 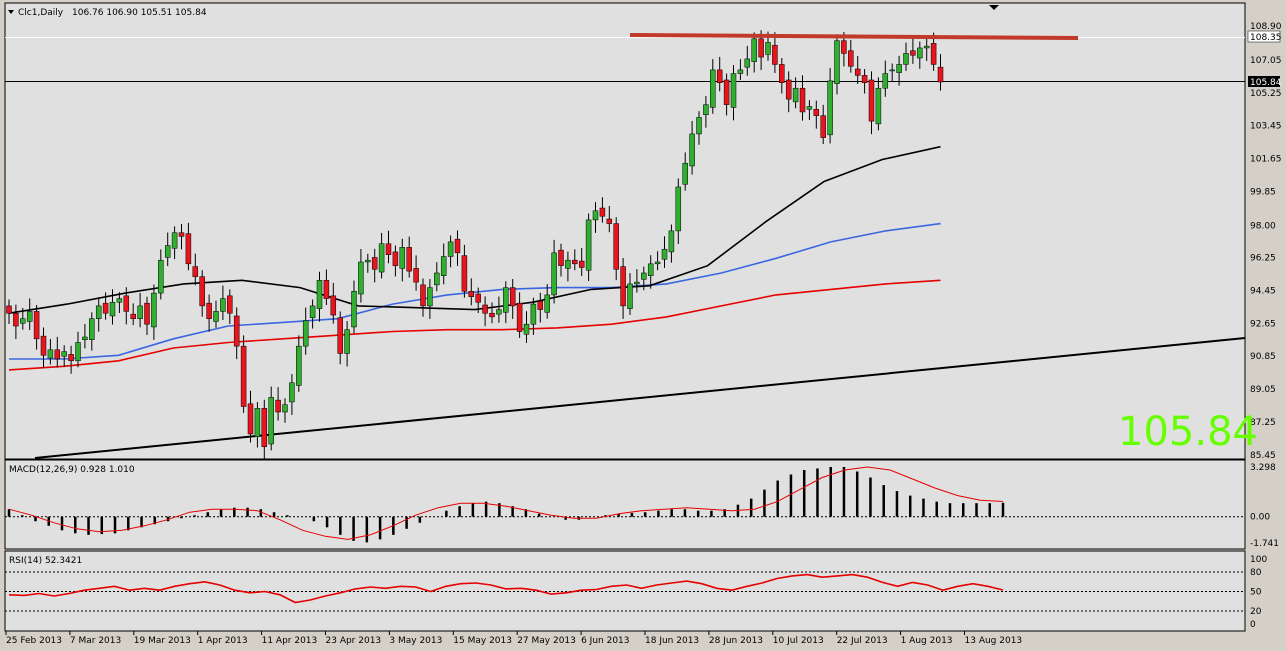 What do you see at coordinates (45, 561) in the screenshot?
I see `rsi-label: RSI(14) 52.3421` at bounding box center [45, 561].